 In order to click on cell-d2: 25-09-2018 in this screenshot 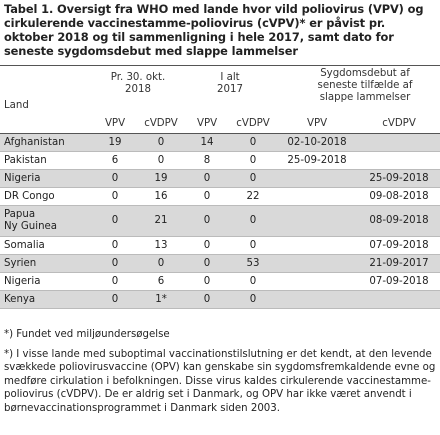, I will do `click(399, 178)`.